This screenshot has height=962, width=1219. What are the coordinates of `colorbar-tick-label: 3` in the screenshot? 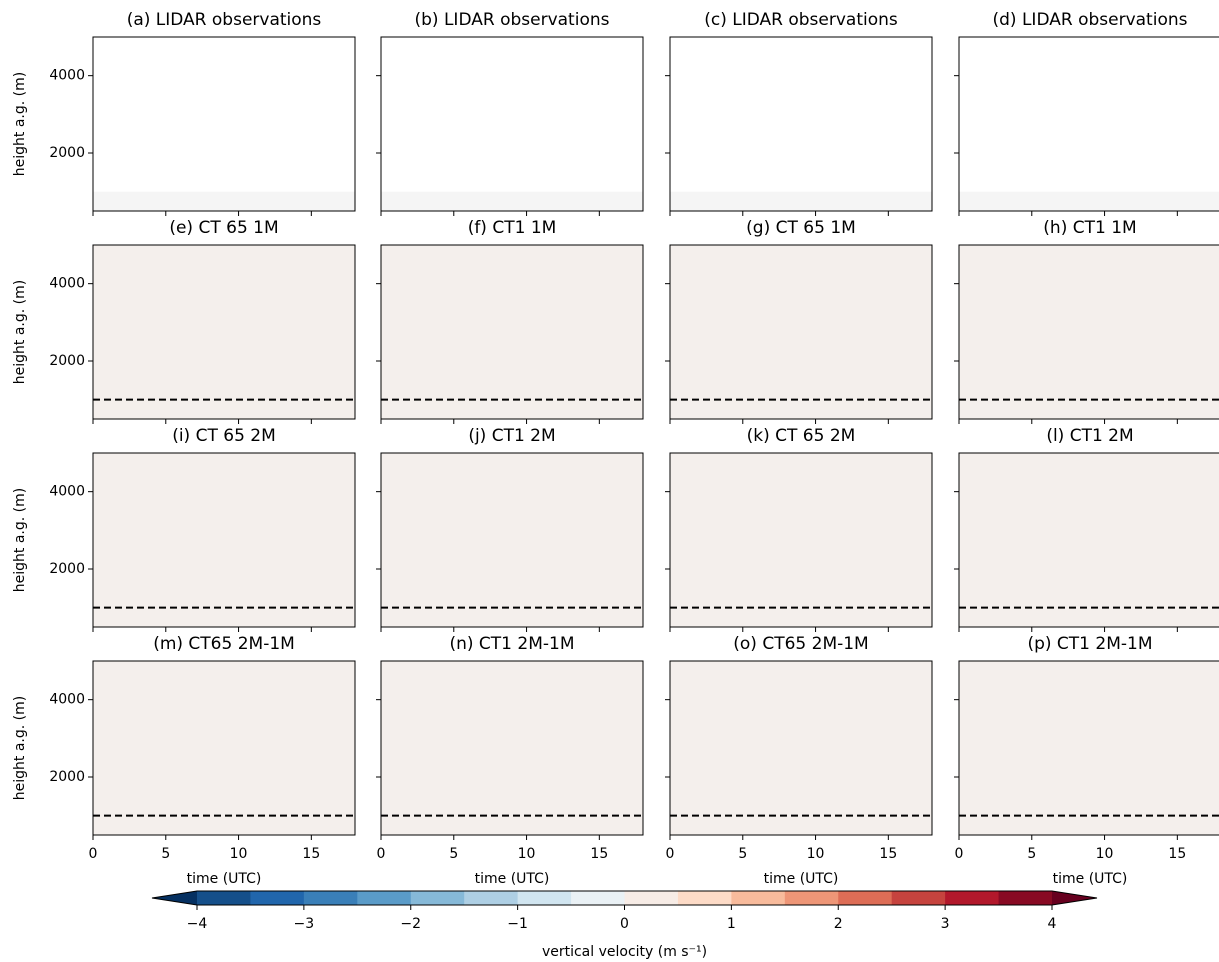 It's located at (945, 924).